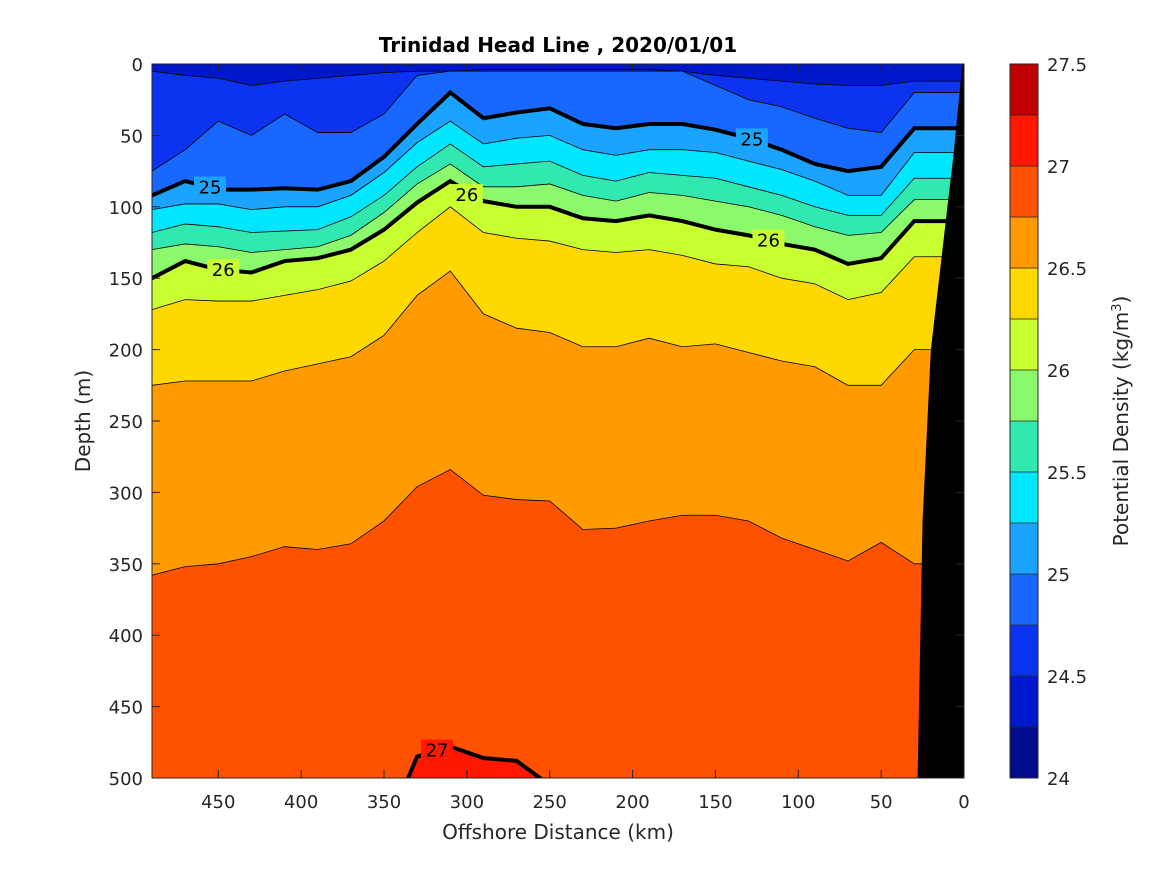 The image size is (1167, 875). Describe the element at coordinates (131, 136) in the screenshot. I see `y-tick-label: 50` at that location.